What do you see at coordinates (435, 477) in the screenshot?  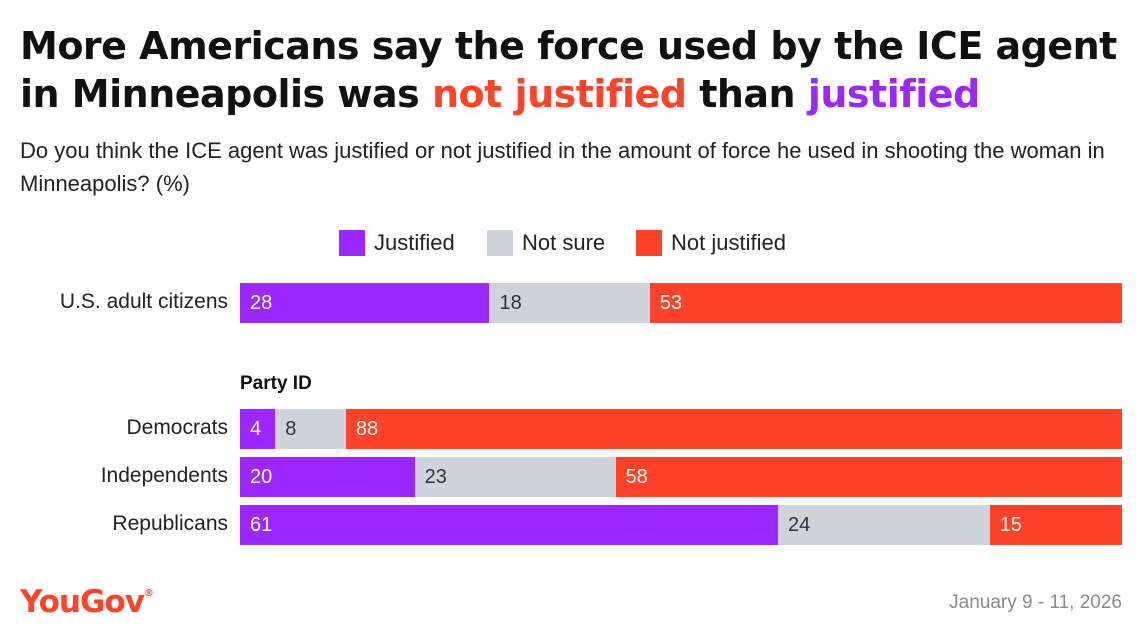 I see `data-label-not-sure-independents: 23` at bounding box center [435, 477].